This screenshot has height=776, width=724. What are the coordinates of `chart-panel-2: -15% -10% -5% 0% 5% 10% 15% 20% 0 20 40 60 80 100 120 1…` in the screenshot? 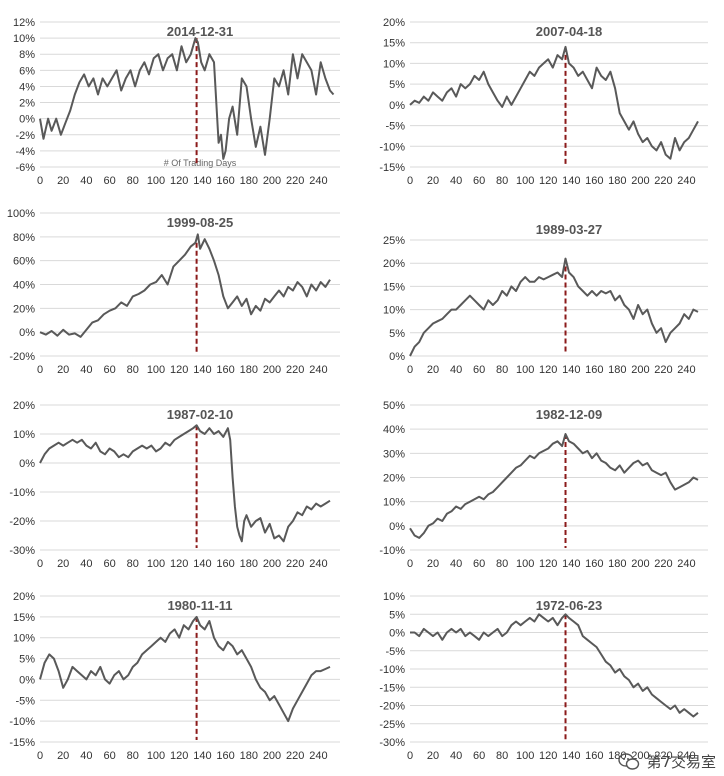 It's located at (543, 102).